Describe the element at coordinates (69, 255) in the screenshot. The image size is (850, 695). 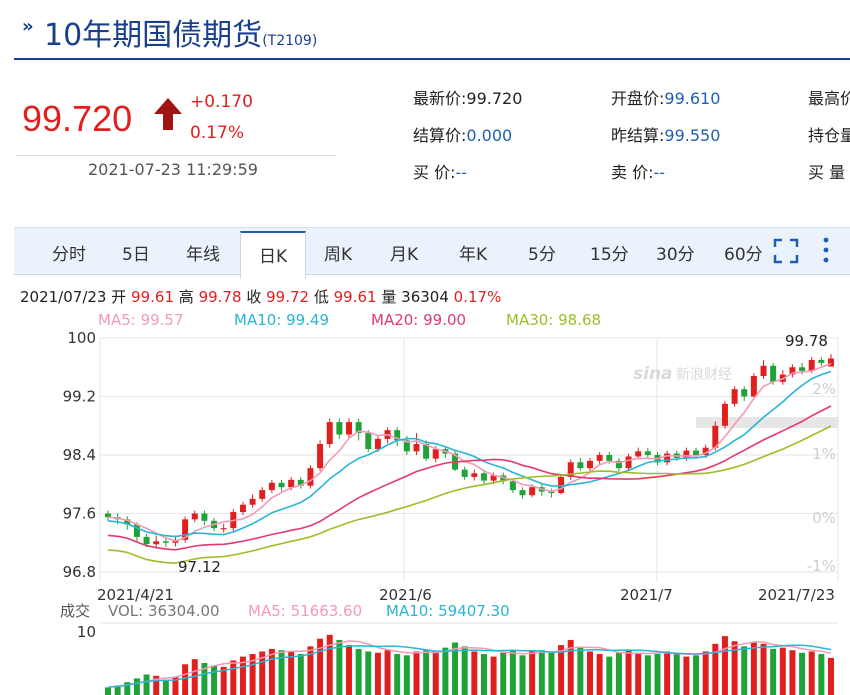
I see `tab-0: 分时` at that location.